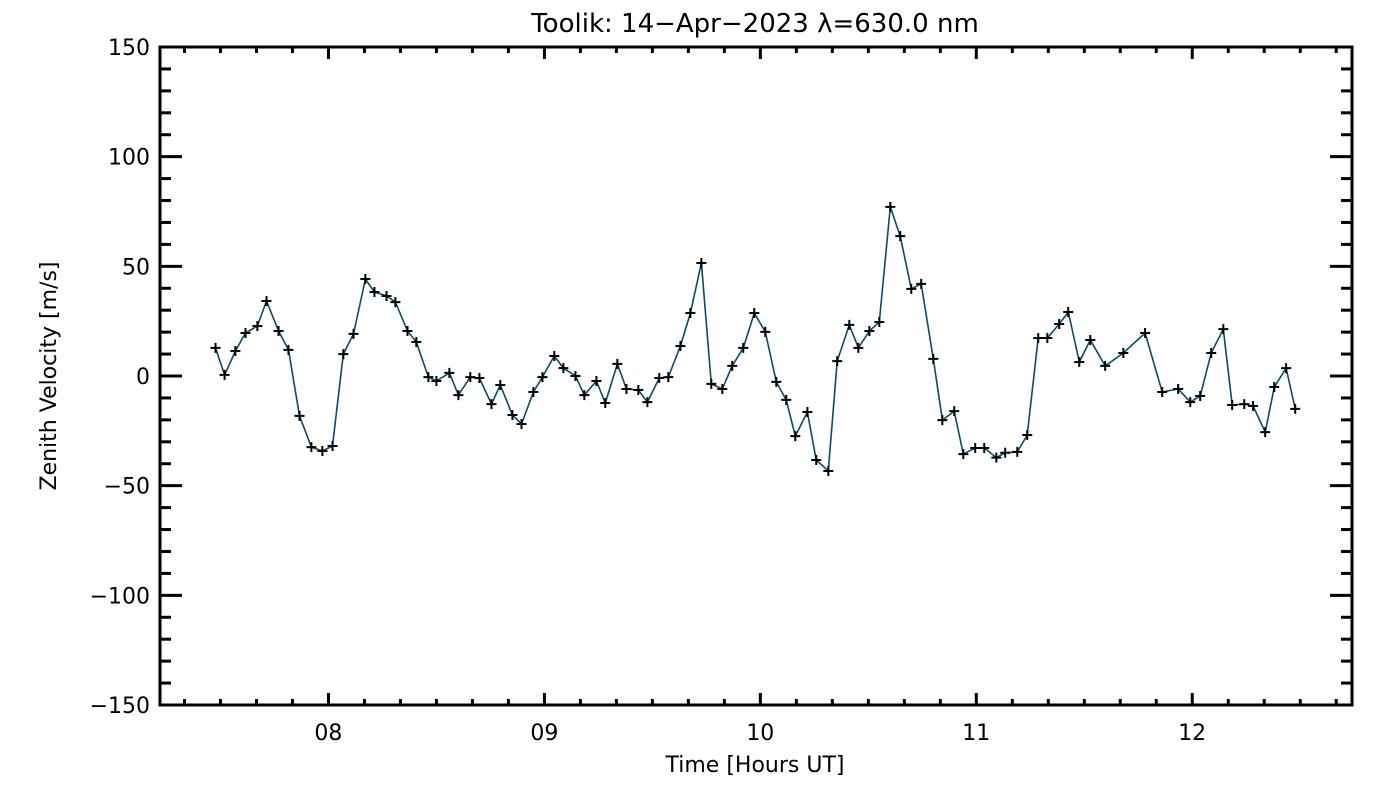 The height and width of the screenshot is (800, 1400). I want to click on y-axis-label: Zenith Velocity [m/s], so click(49, 376).